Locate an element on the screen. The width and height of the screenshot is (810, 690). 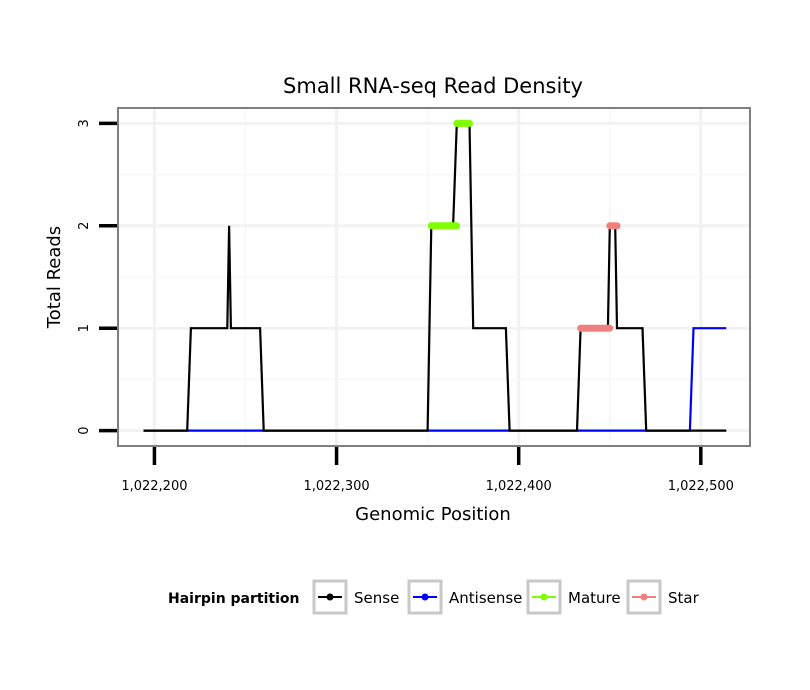
x-axis: 1,022,200 1,022,300 1,022,400 1,022,500 is located at coordinates (427, 470).